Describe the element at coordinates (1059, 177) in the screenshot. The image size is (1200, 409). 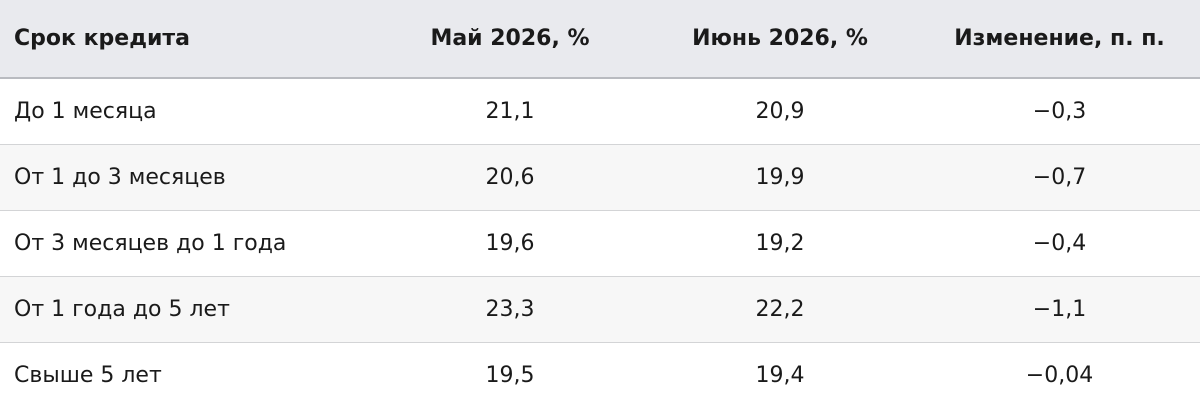
I see `value-cell: −0,7` at that location.